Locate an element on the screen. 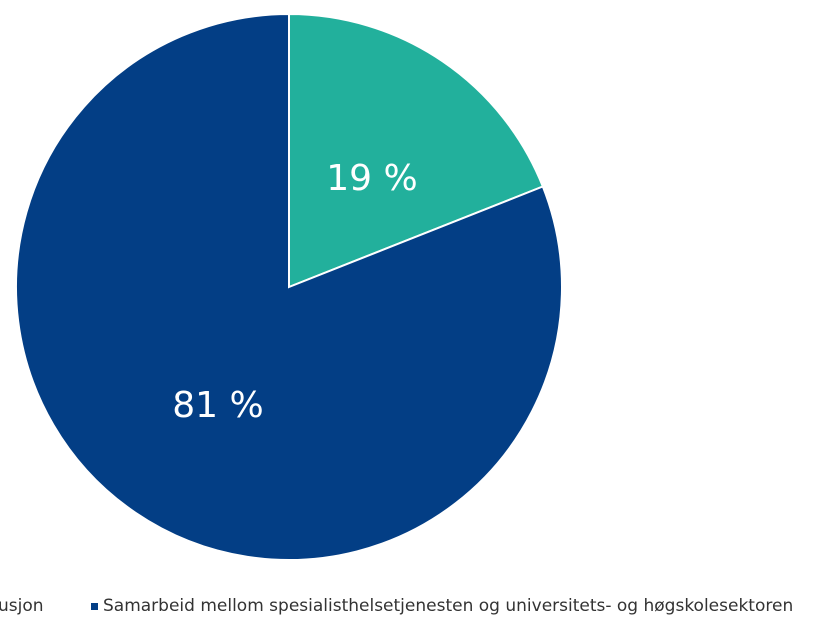 This screenshot has height=621, width=822. data-label-samarbeid: 19 % is located at coordinates (371, 178).